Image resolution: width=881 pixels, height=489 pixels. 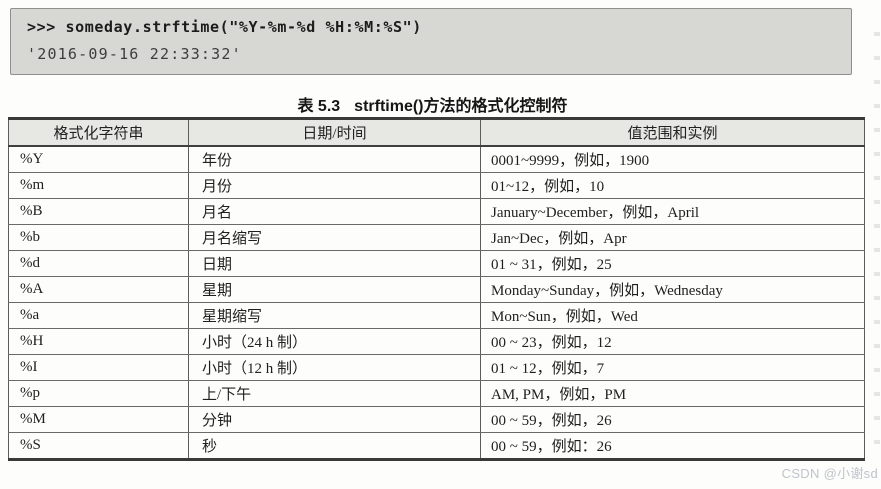 I want to click on table-row: %p 上/下午 AM, PM，例如，PM, so click(x=436, y=393).